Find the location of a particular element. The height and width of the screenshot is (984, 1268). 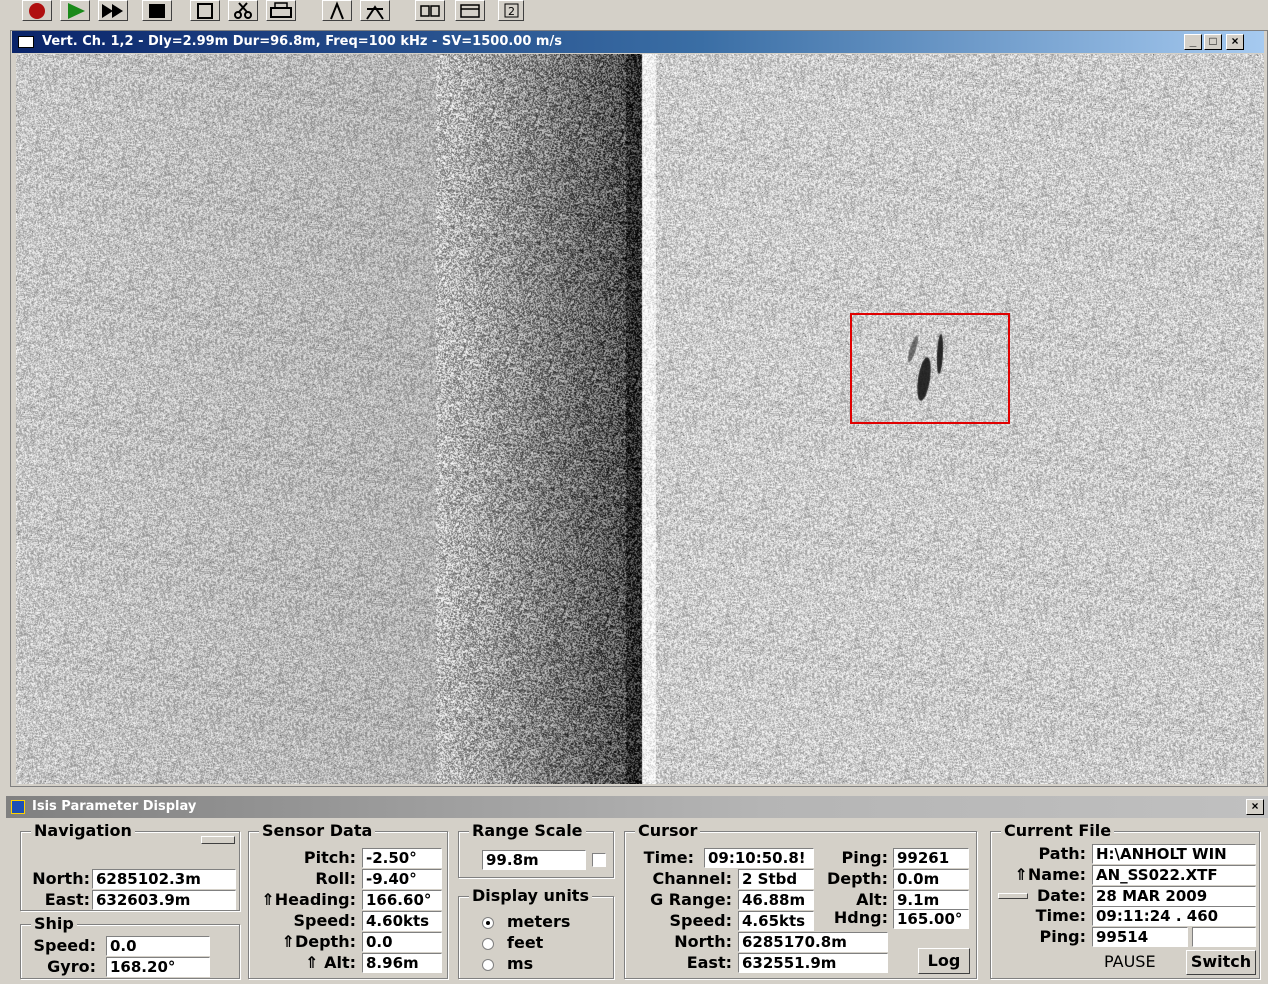

pitch-label: Pitch: is located at coordinates (329, 857).